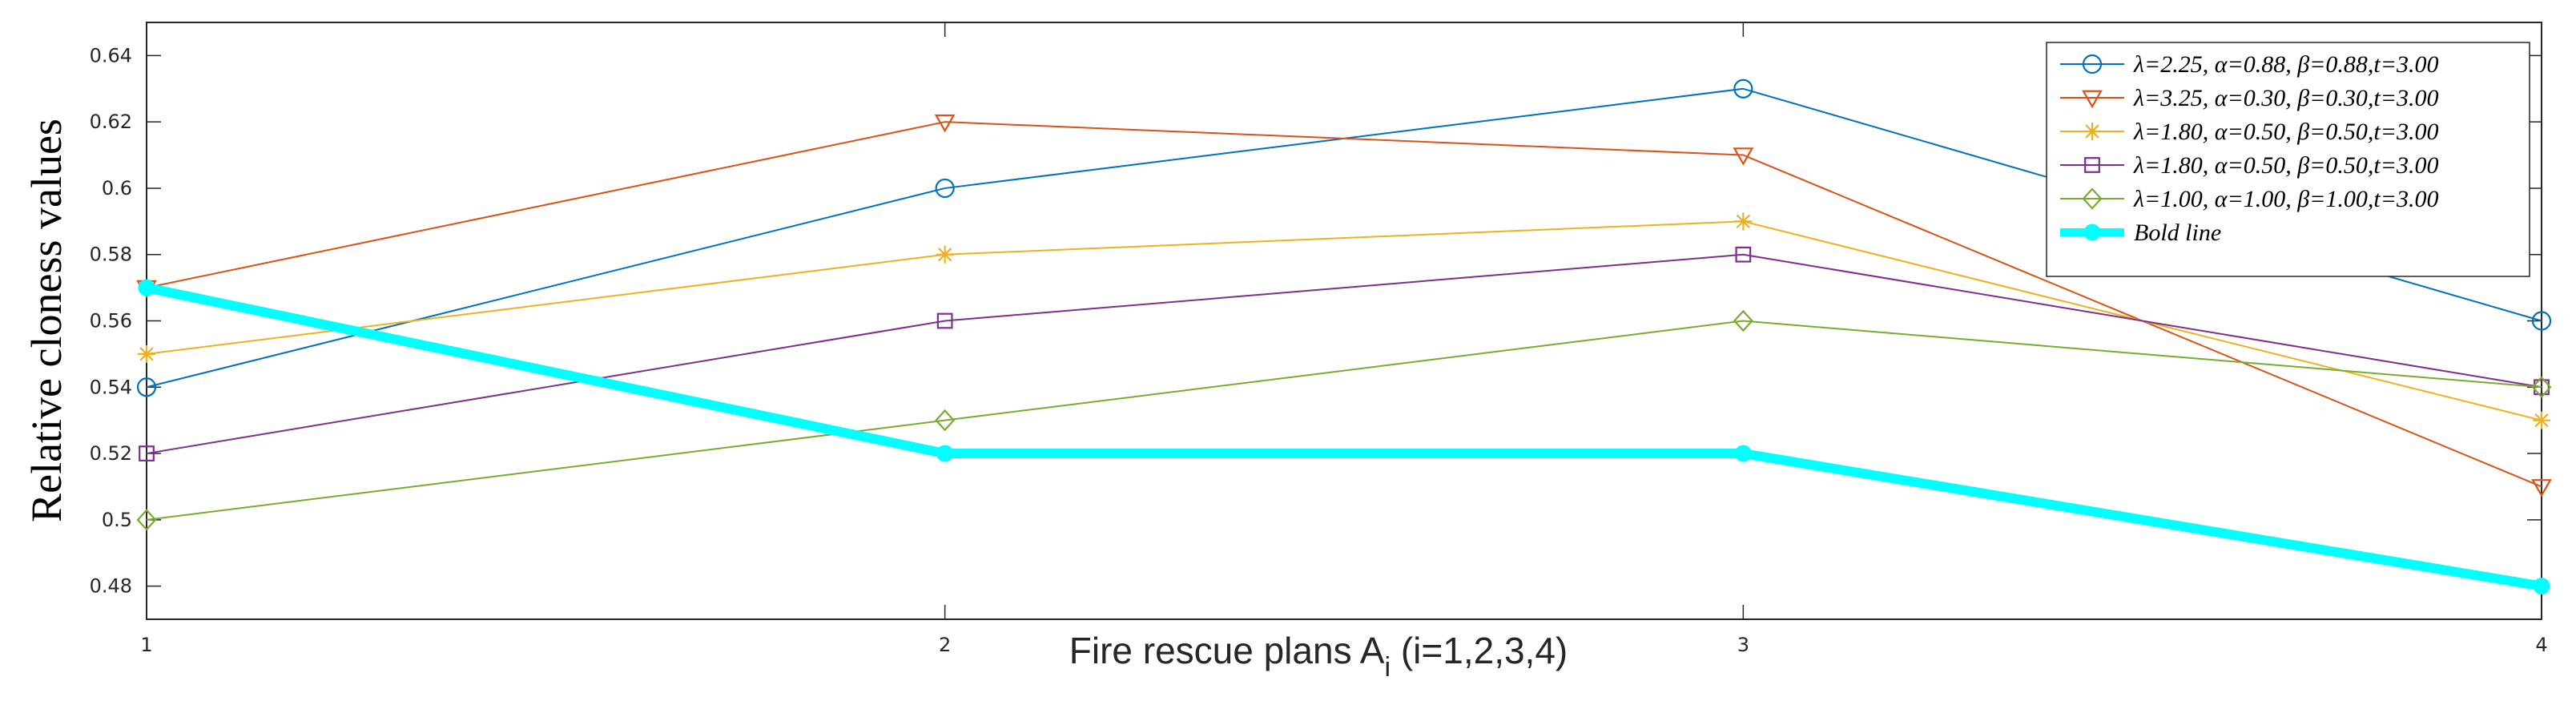  Describe the element at coordinates (117, 188) in the screenshot. I see `y-tick-label: 0.6` at that location.